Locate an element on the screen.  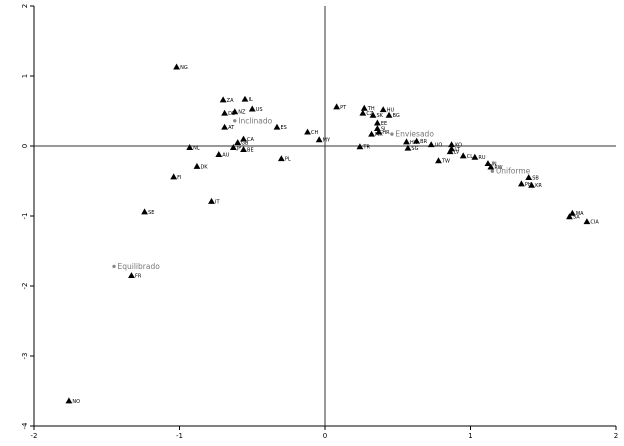
country-point-label: EE is located at coordinates (384, 124).